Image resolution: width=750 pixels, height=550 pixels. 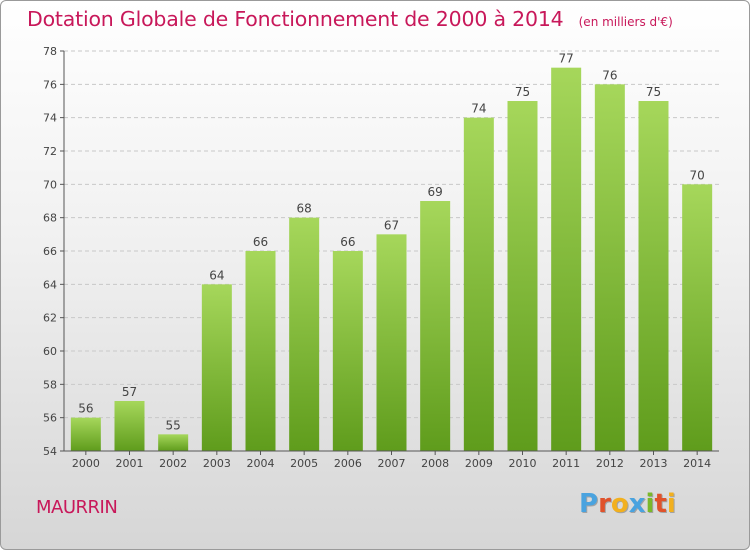 What do you see at coordinates (625, 22) in the screenshot?
I see `chart-unit: (en milliers d'€)` at bounding box center [625, 22].